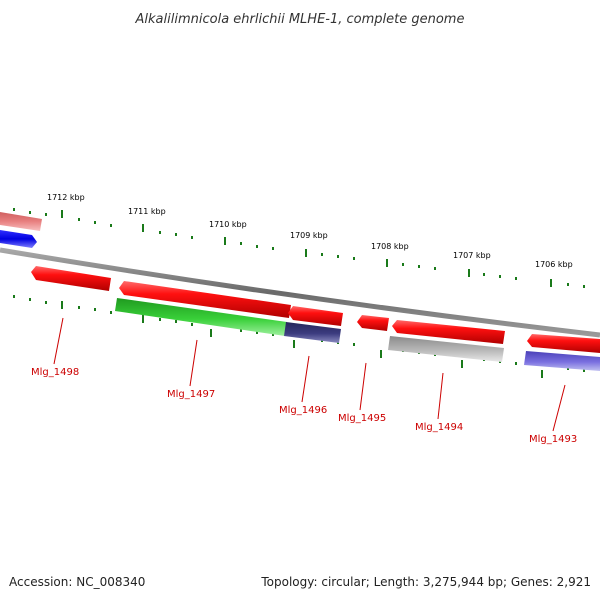 This screenshot has height=600, width=600. Describe the element at coordinates (390, 246) in the screenshot. I see `scale-label: 1708 kbp` at that location.